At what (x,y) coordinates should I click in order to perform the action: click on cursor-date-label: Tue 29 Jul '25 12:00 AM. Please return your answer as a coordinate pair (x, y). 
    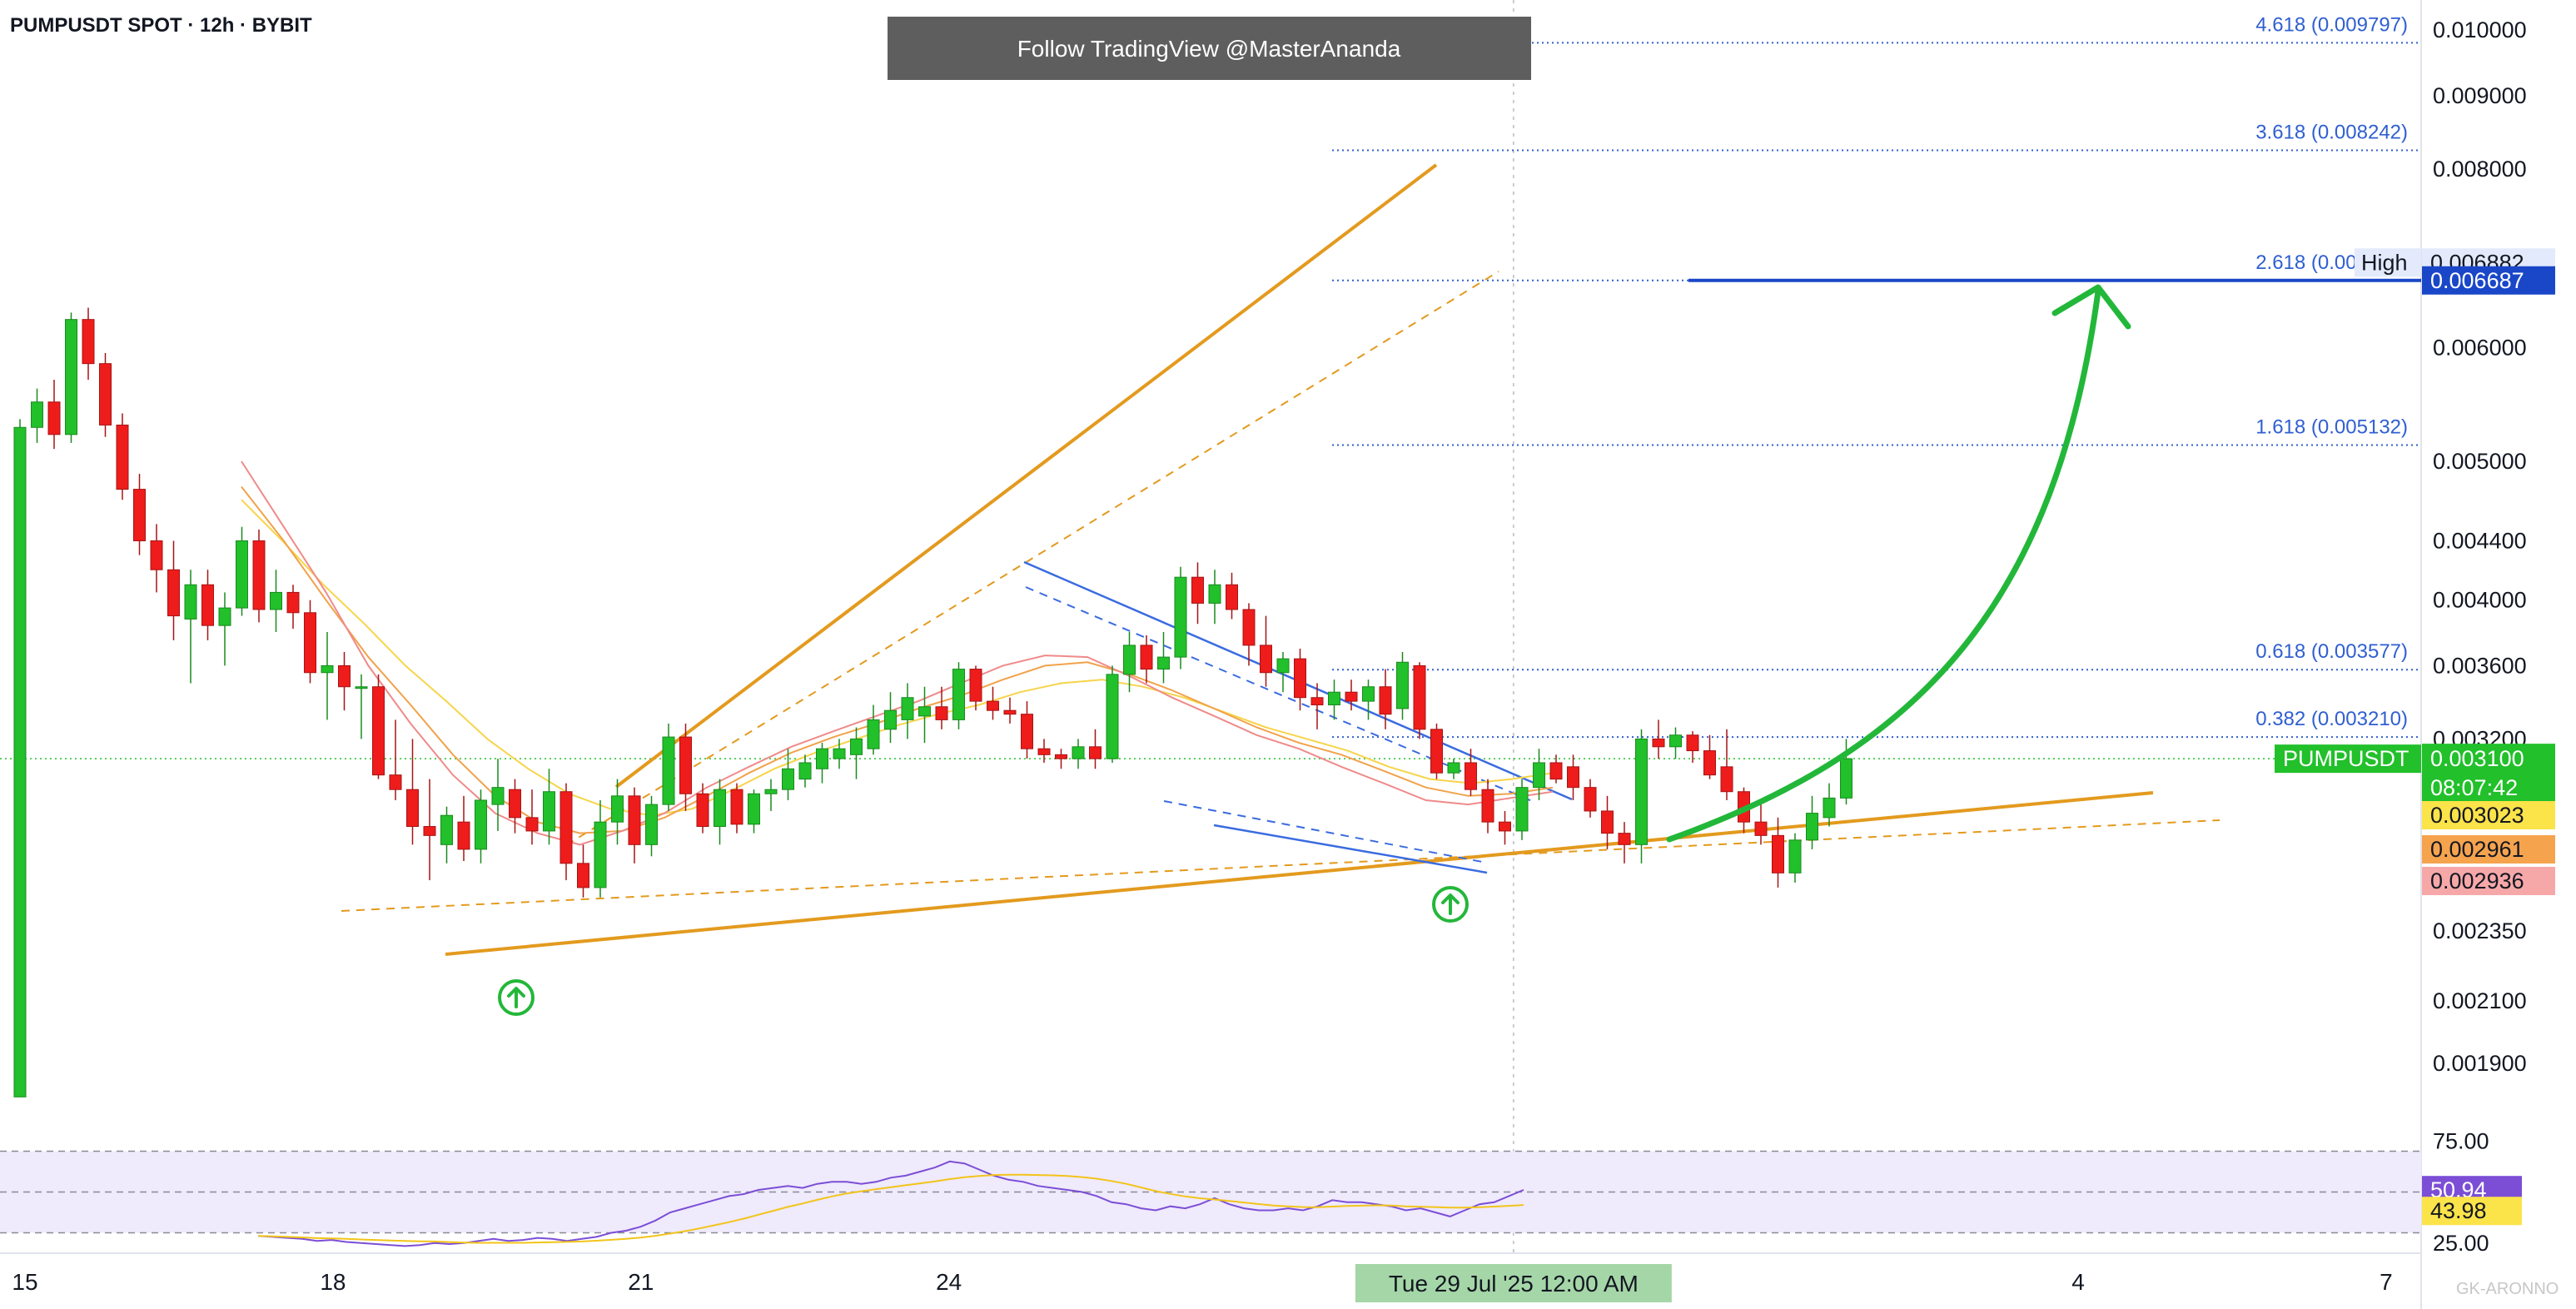
    Looking at the image, I should click on (1514, 1284).